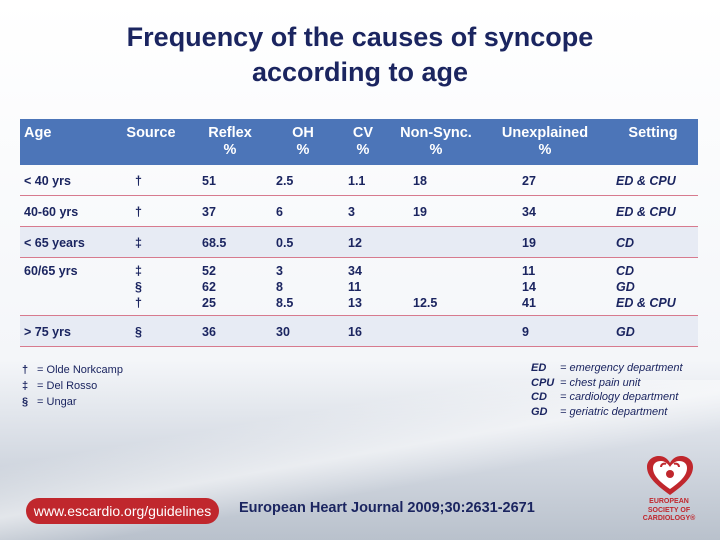 The image size is (720, 540). What do you see at coordinates (544, 331) in the screenshot?
I see `cell-unexplained: 9` at bounding box center [544, 331].